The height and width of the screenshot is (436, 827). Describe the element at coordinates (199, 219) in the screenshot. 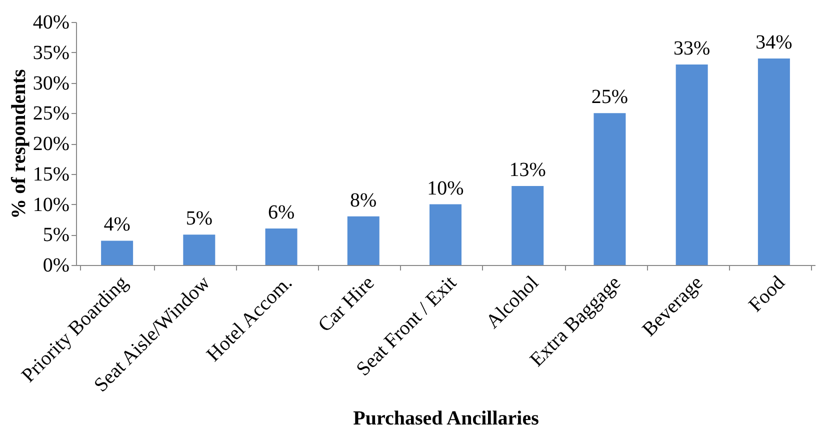

I see `data-label: 5%` at that location.